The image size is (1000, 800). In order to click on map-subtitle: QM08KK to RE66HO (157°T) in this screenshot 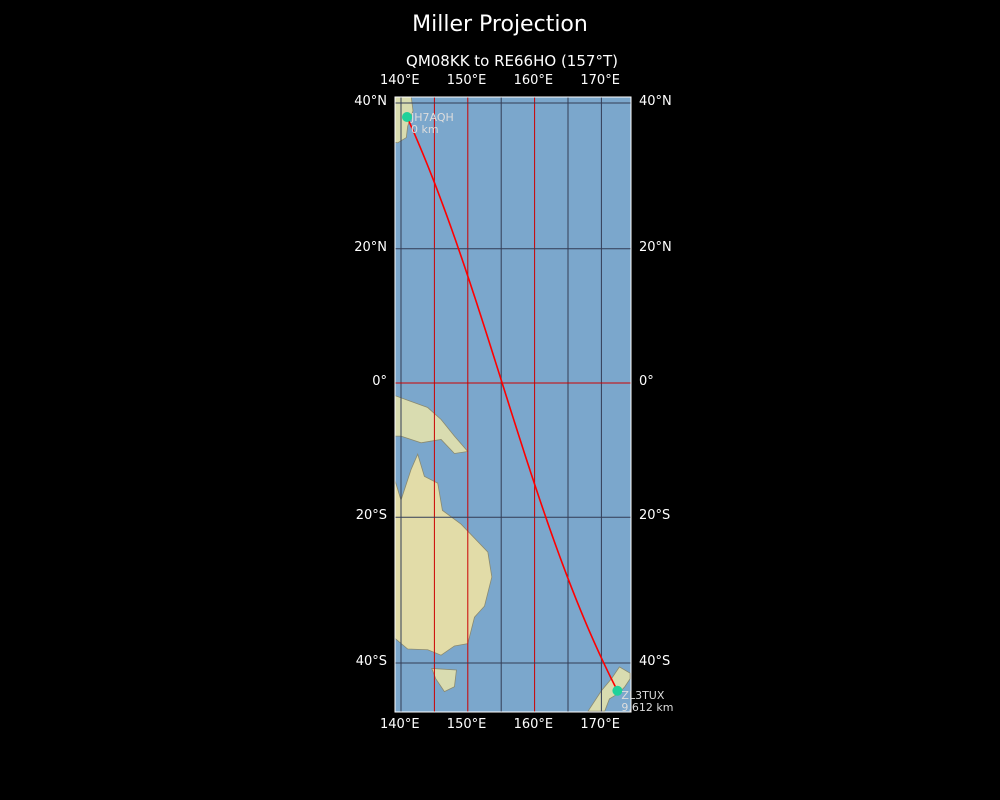, I will do `click(512, 61)`.